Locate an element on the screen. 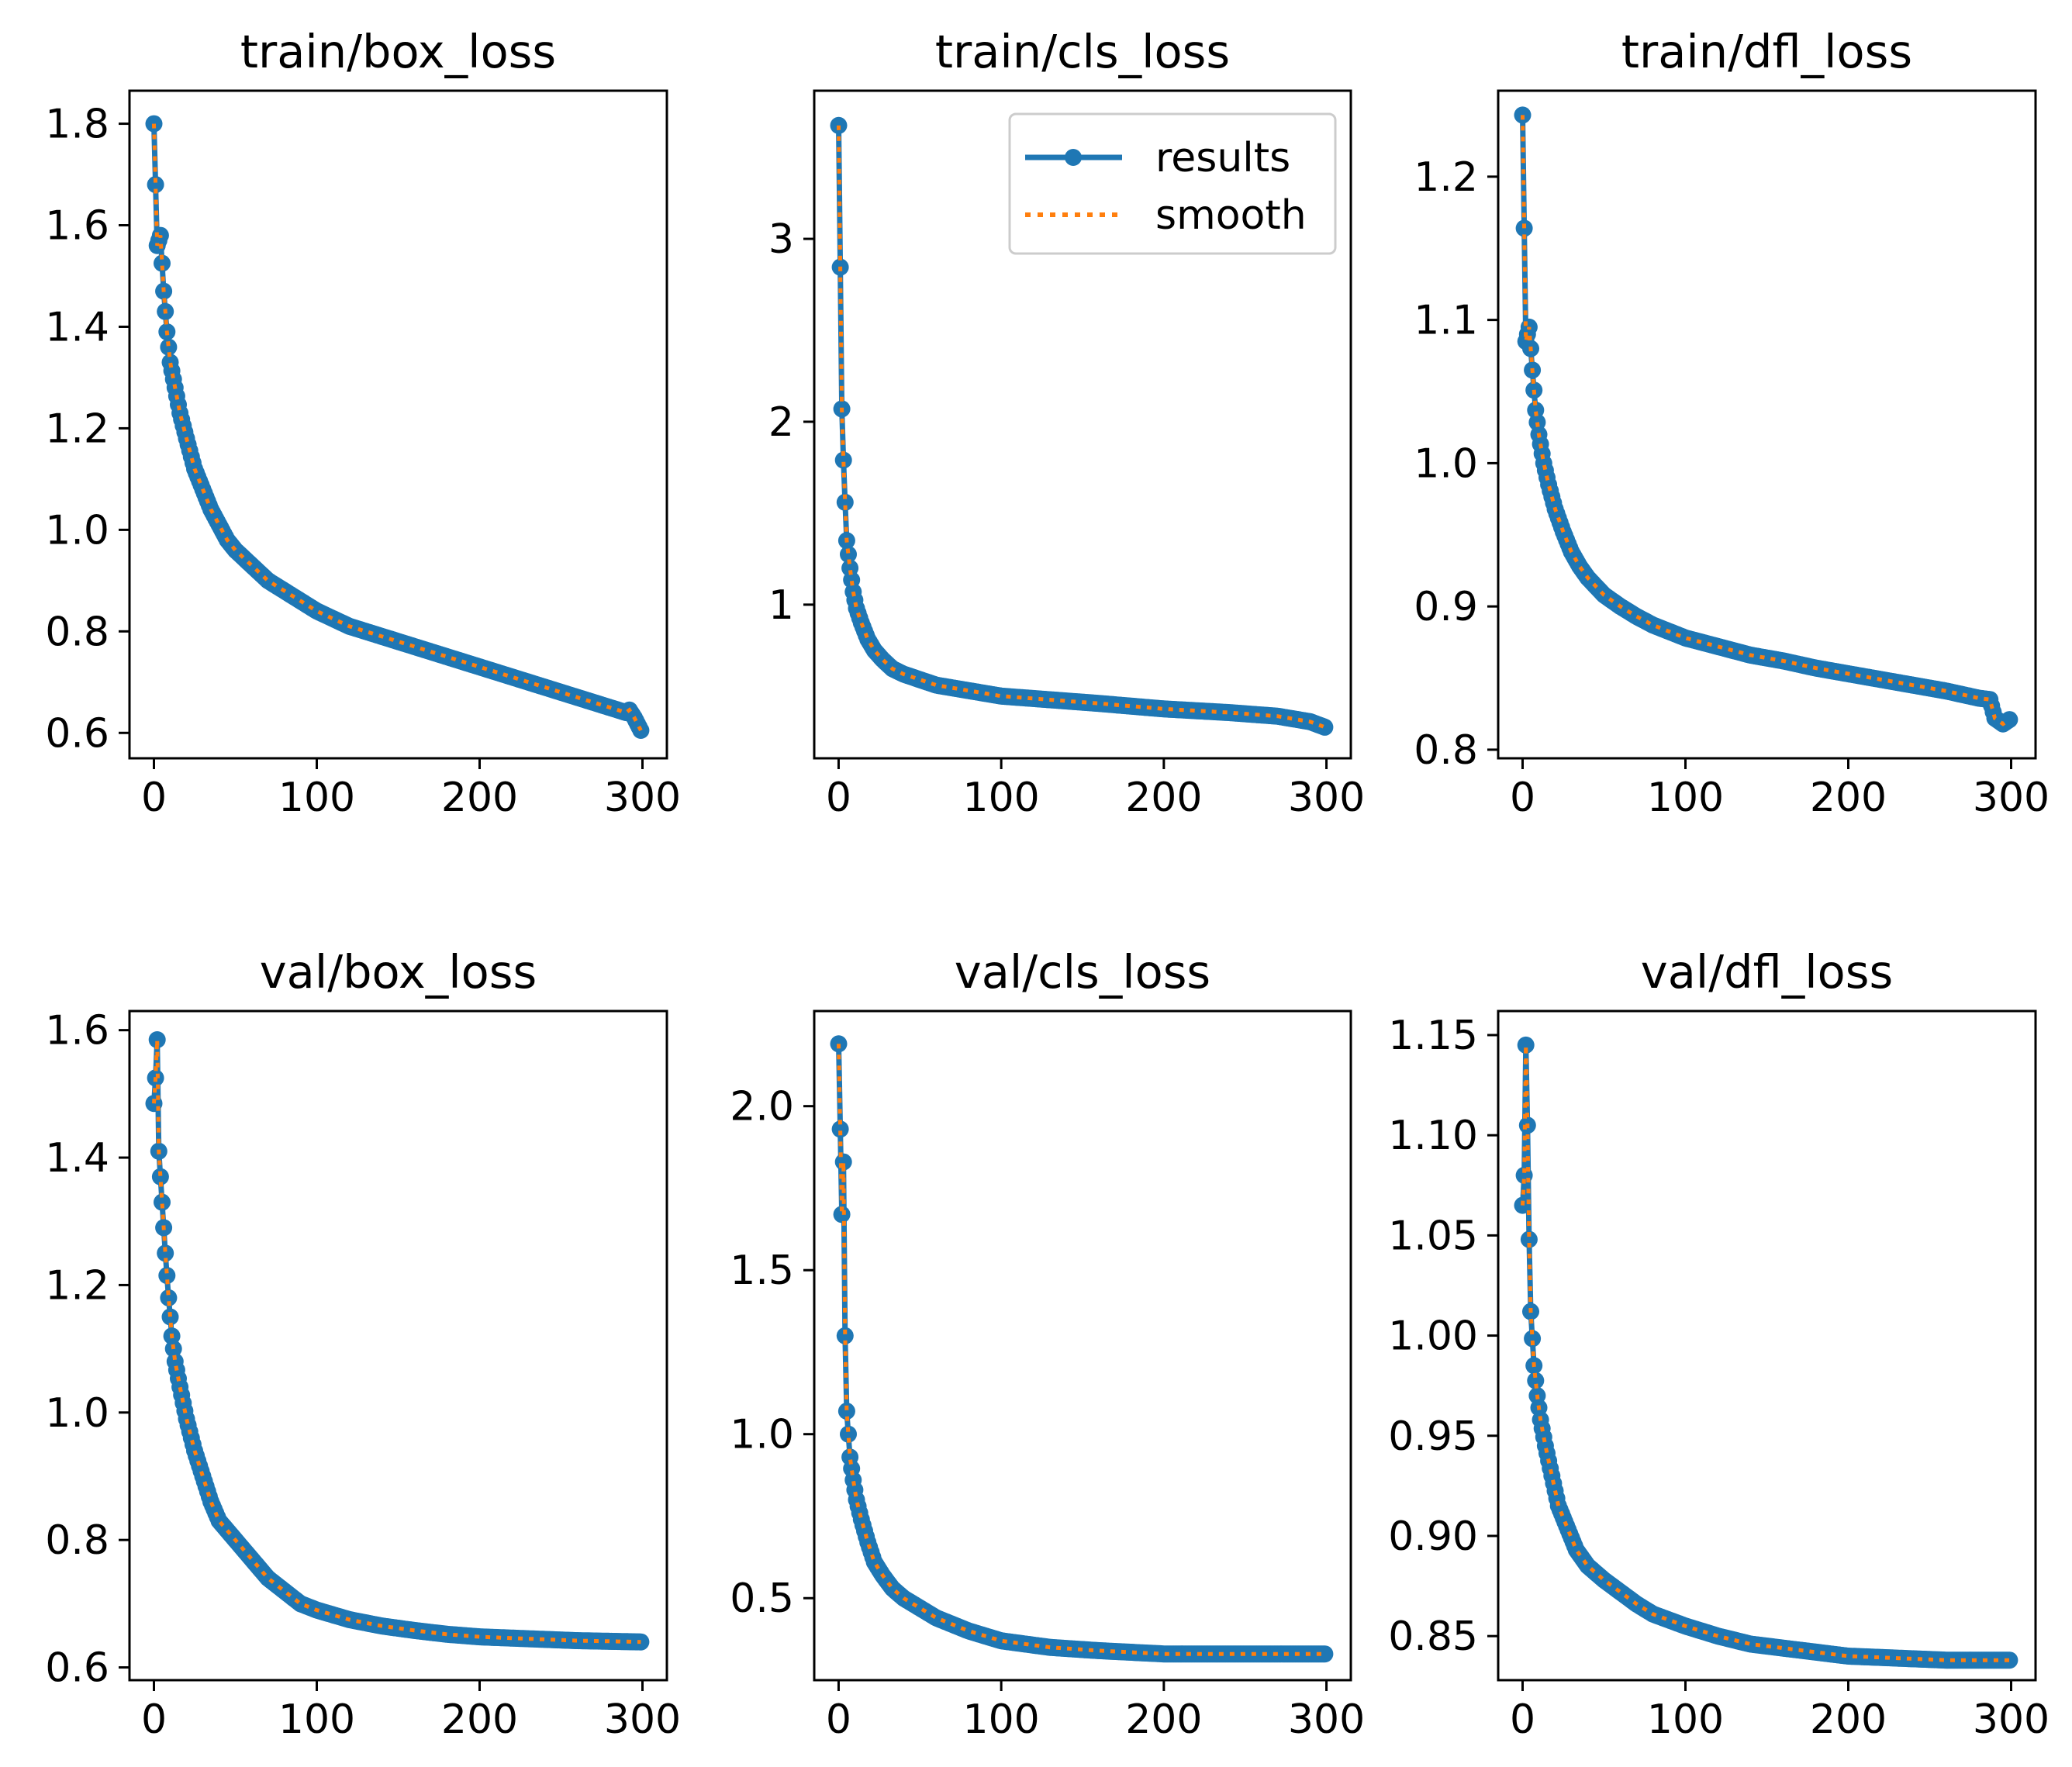 Image resolution: width=2072 pixels, height=1767 pixels. y-tick-label: 1.4 is located at coordinates (77, 327).